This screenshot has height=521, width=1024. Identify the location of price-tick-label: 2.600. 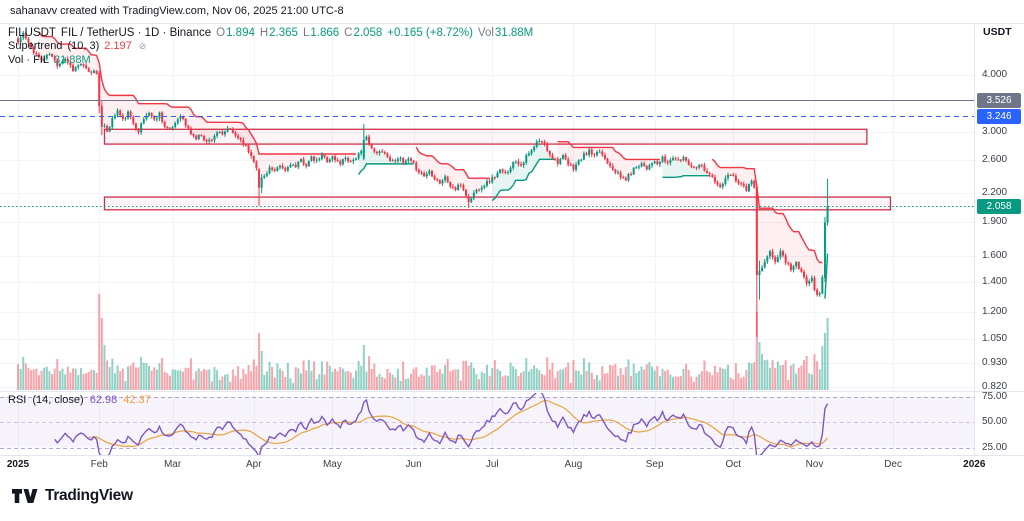
(995, 160).